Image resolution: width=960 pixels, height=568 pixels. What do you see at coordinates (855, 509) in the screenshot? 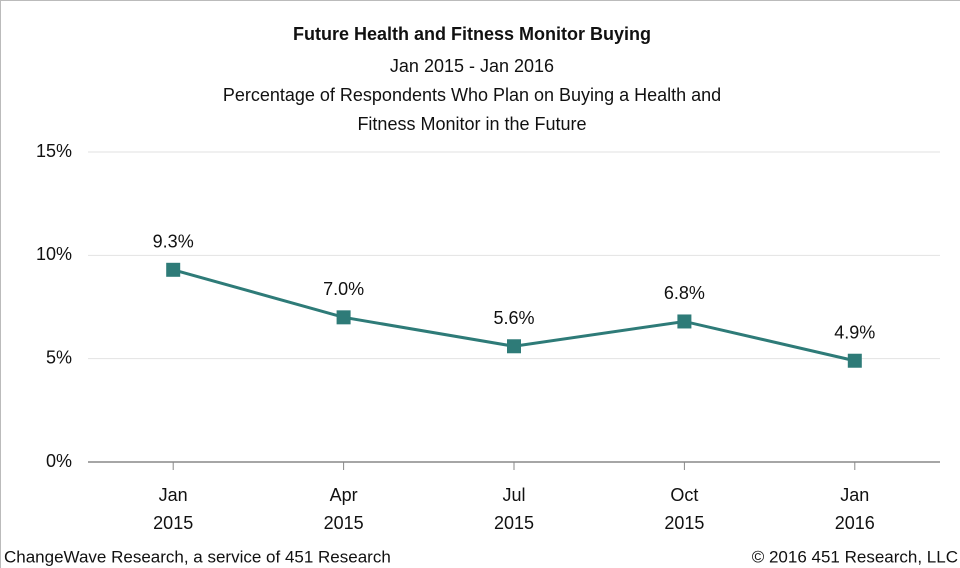
I see `x-tick-label: Jan 2016` at bounding box center [855, 509].